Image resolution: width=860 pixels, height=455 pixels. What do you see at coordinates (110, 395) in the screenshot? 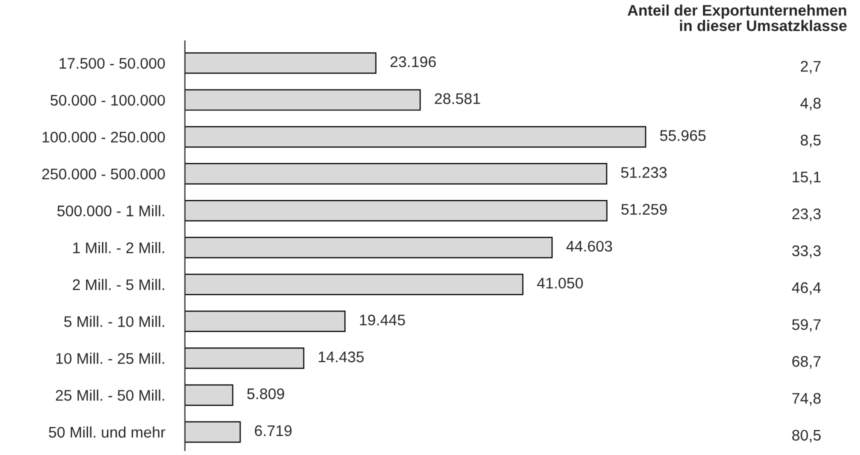
I see `y-tick-label: 25 Mill. - 50 Mill.` at bounding box center [110, 395].